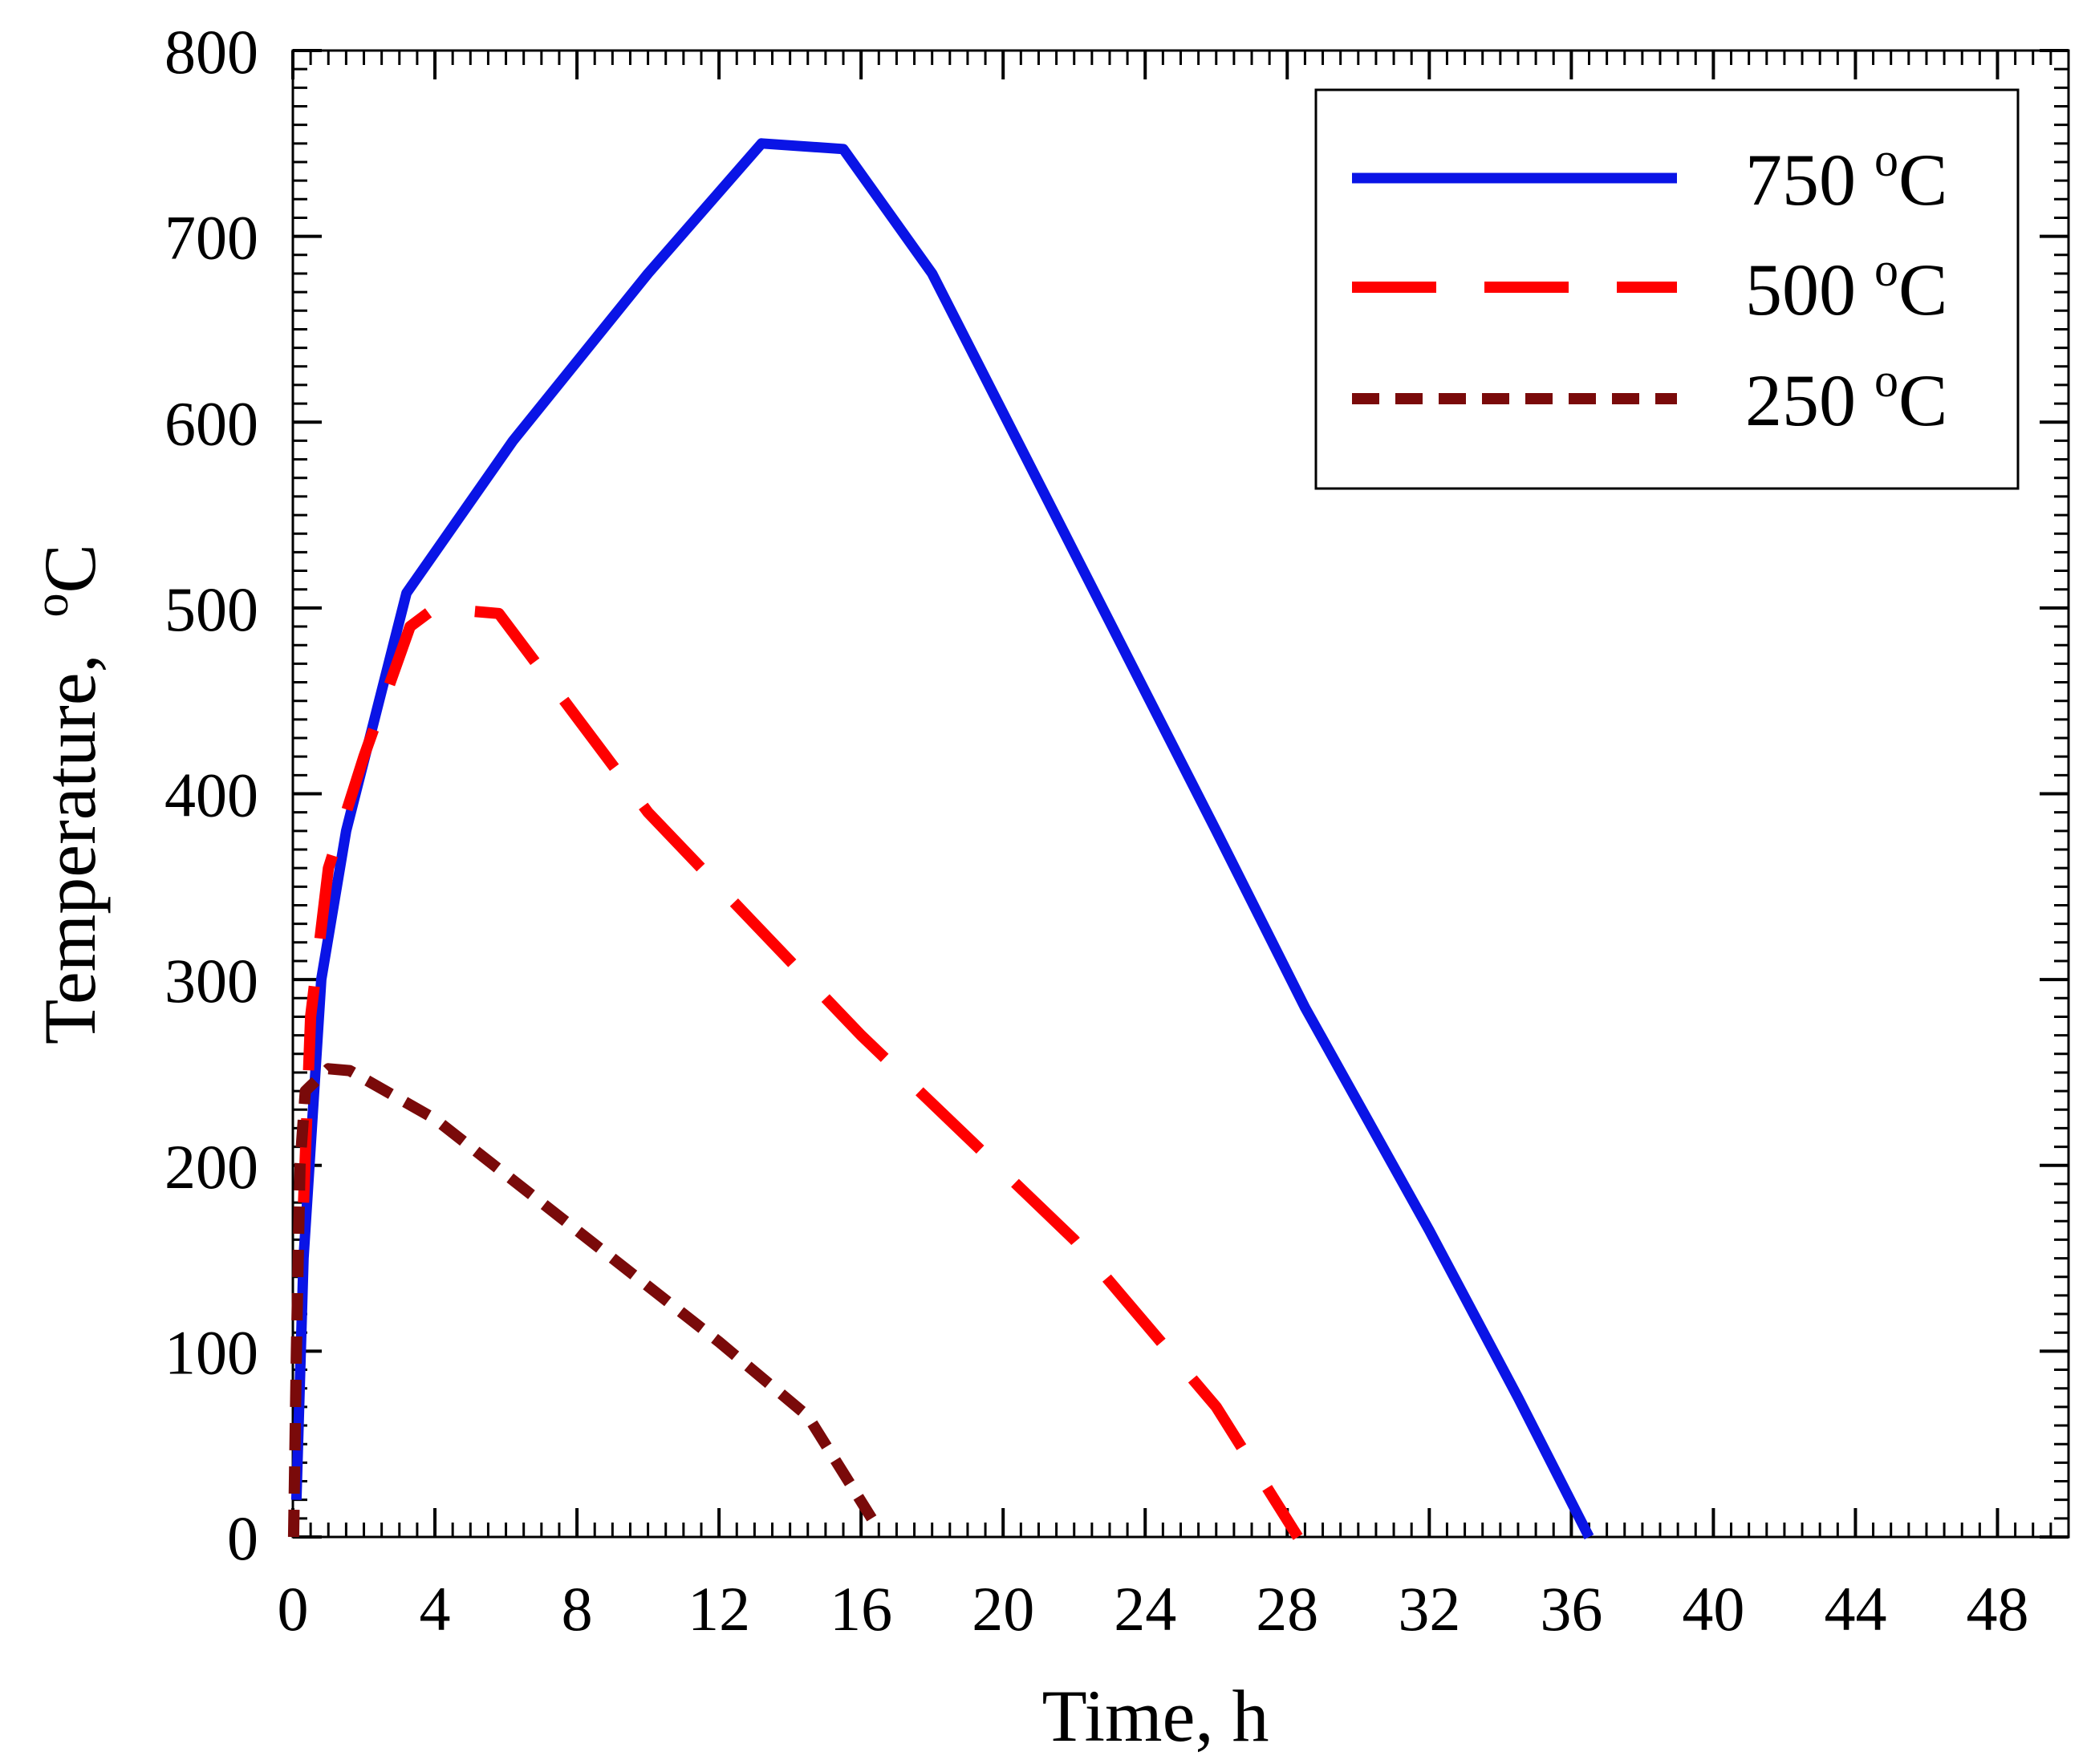 The image size is (2095, 1764). What do you see at coordinates (211, 238) in the screenshot?
I see `y-tick-label: 700` at bounding box center [211, 238].